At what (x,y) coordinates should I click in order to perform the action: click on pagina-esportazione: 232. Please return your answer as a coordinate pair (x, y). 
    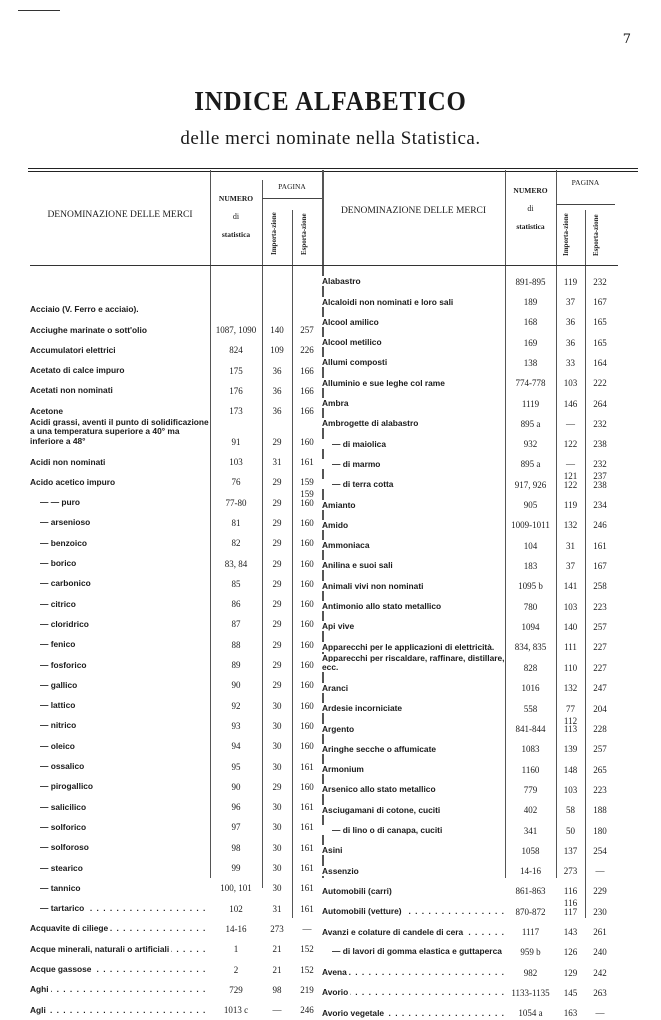
    Looking at the image, I should click on (600, 281).